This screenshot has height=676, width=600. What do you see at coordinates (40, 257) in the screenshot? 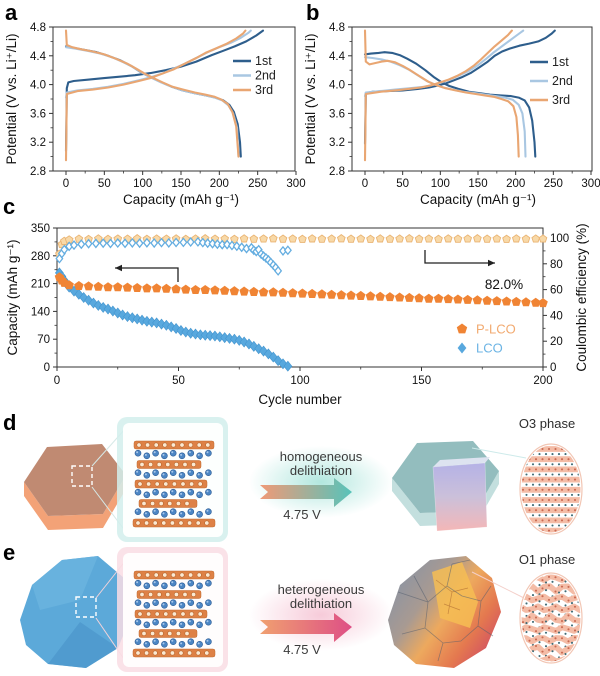
I see `svg-text: 280` at bounding box center [40, 257].